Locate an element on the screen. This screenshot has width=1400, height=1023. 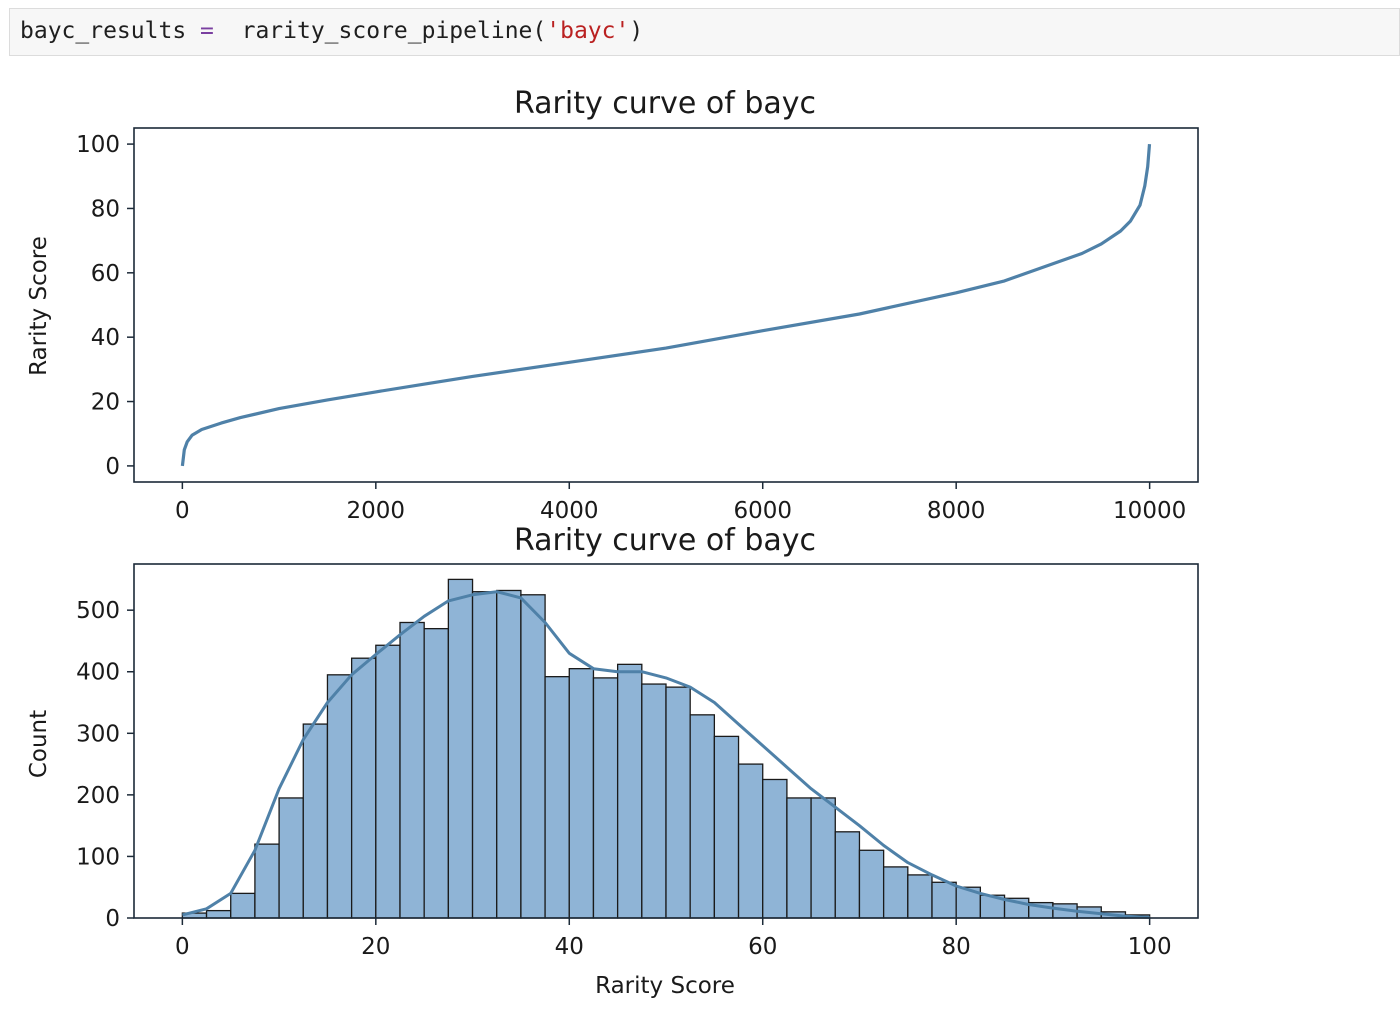
chart1-xtick-label-2: 4000 is located at coordinates (569, 511).